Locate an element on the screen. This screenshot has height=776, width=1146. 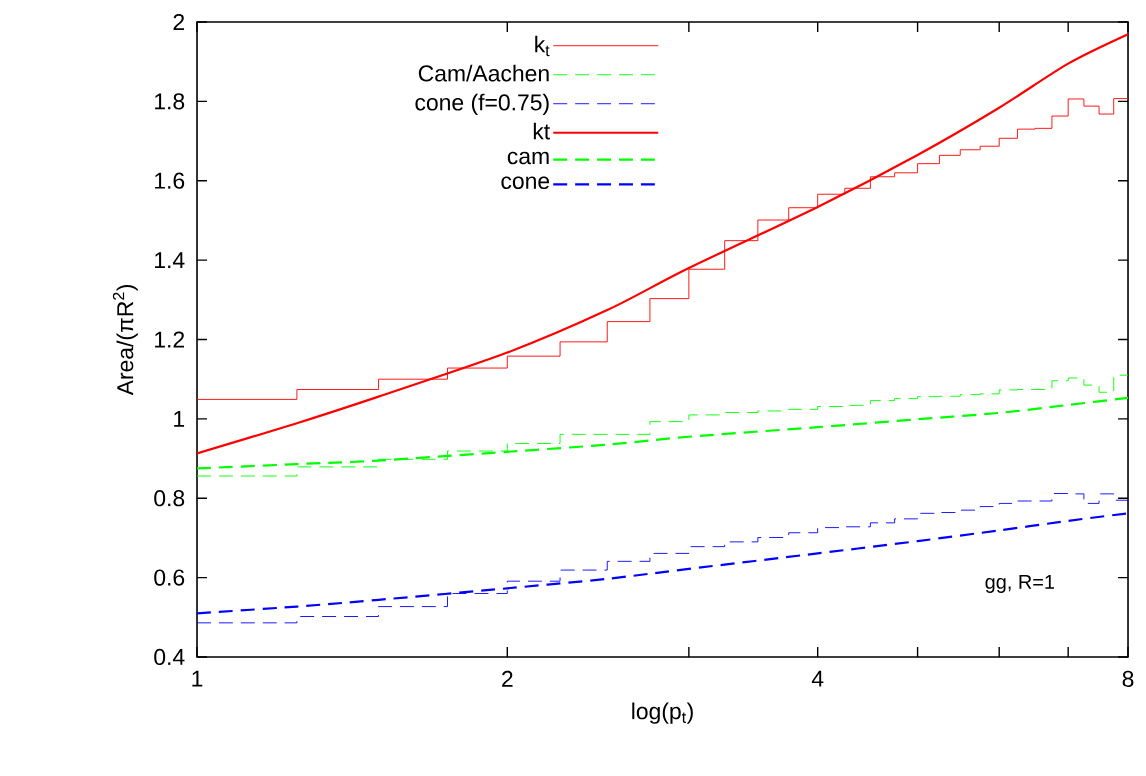
x-tick-label: 1 is located at coordinates (197, 678).